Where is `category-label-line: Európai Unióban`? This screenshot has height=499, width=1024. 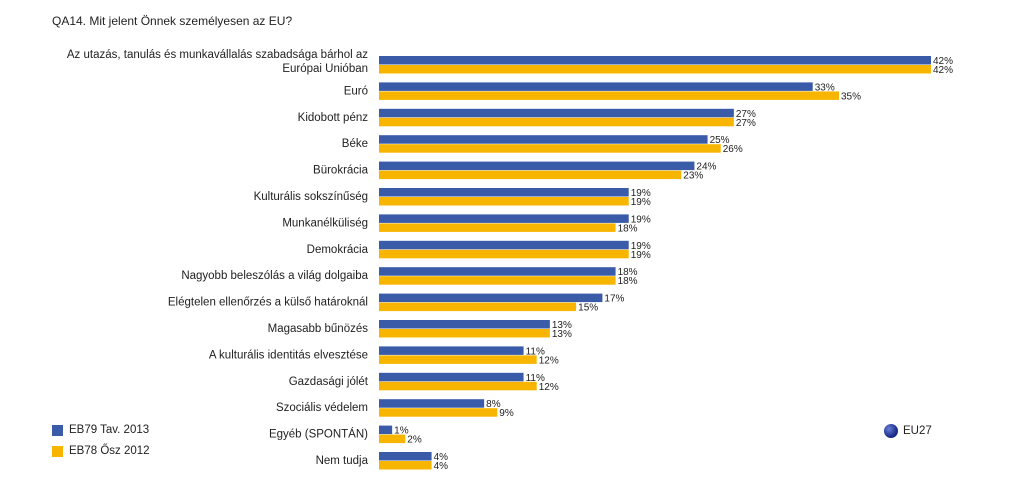 category-label-line: Európai Unióban is located at coordinates (325, 69).